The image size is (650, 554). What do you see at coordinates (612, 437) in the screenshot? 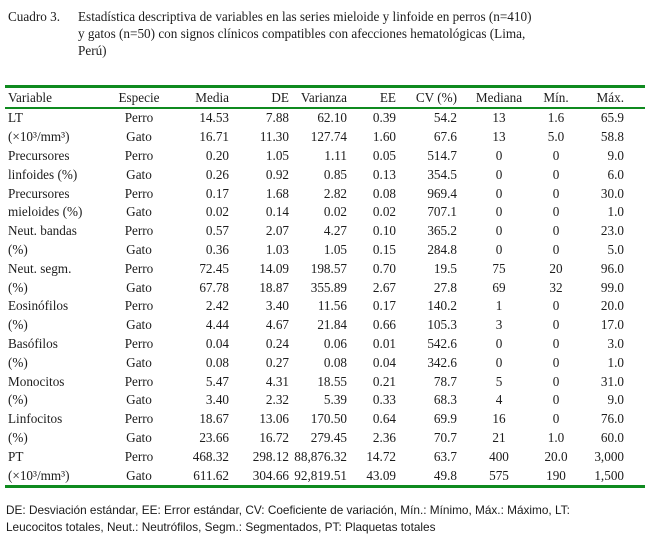
I see `cell-max: 60.0` at bounding box center [612, 437].